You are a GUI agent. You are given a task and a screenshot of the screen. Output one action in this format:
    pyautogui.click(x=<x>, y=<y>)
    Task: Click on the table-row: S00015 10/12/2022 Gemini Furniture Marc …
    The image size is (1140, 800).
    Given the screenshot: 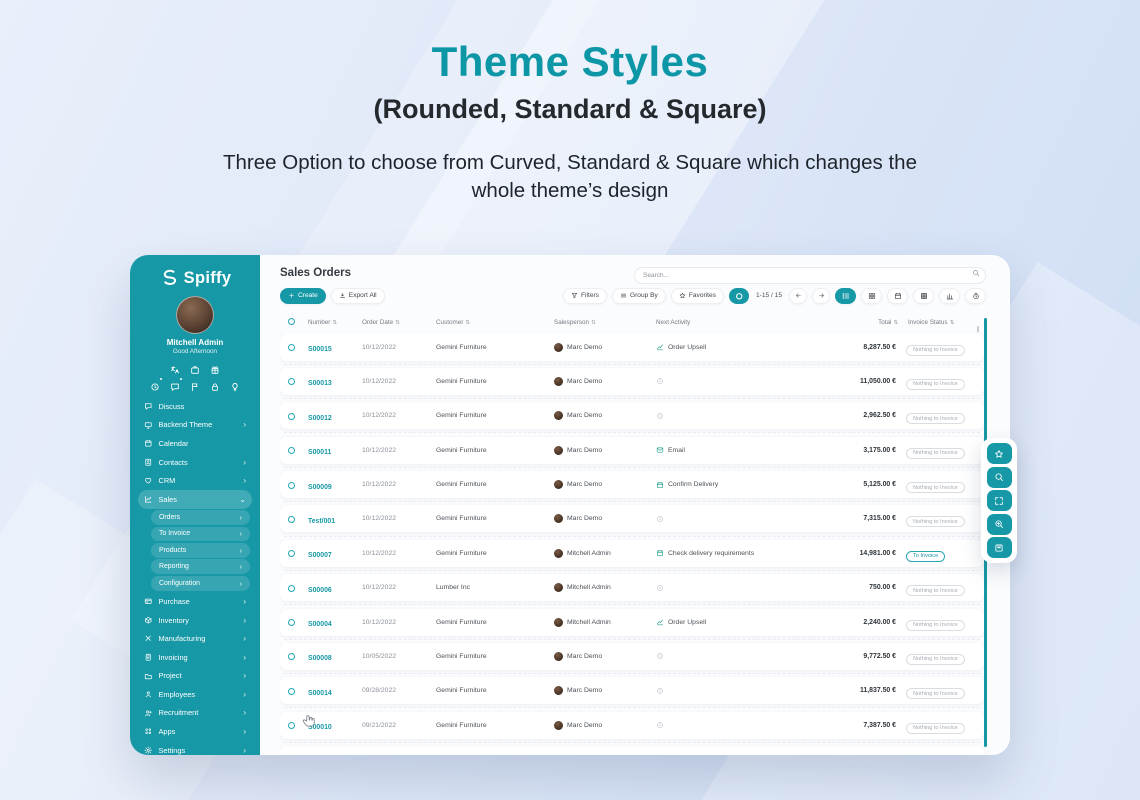 What is the action you would take?
    pyautogui.click(x=632, y=347)
    